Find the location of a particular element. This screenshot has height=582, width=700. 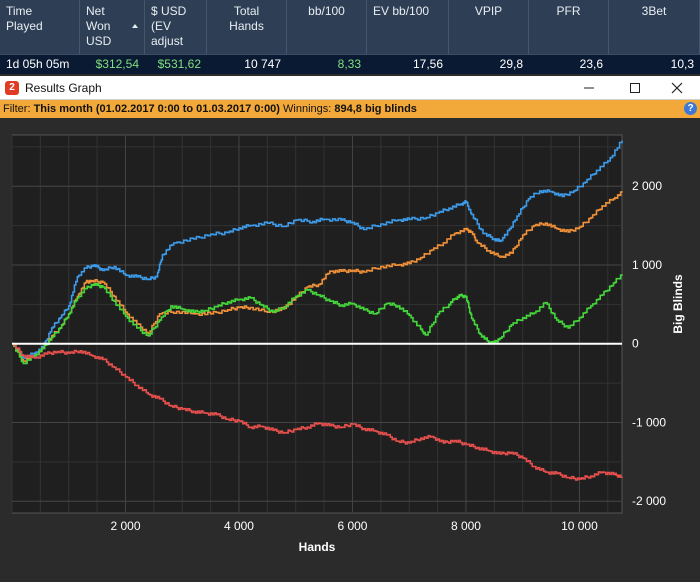

column-header-label: adjust is located at coordinates (167, 41).